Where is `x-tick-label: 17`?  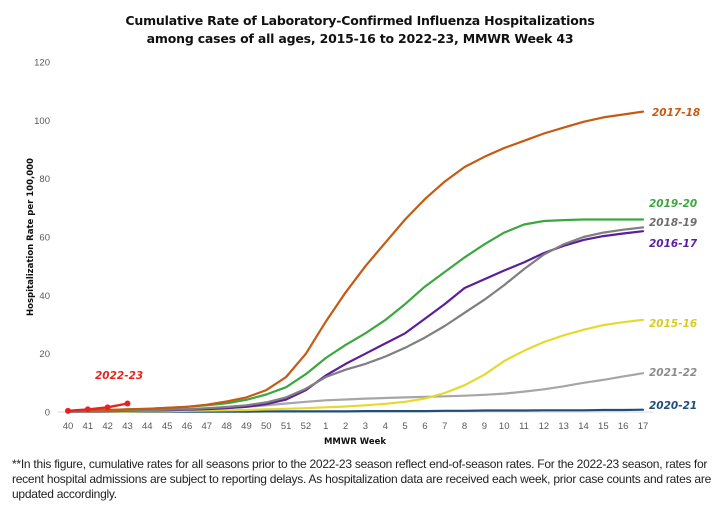 x-tick-label: 17 is located at coordinates (643, 426).